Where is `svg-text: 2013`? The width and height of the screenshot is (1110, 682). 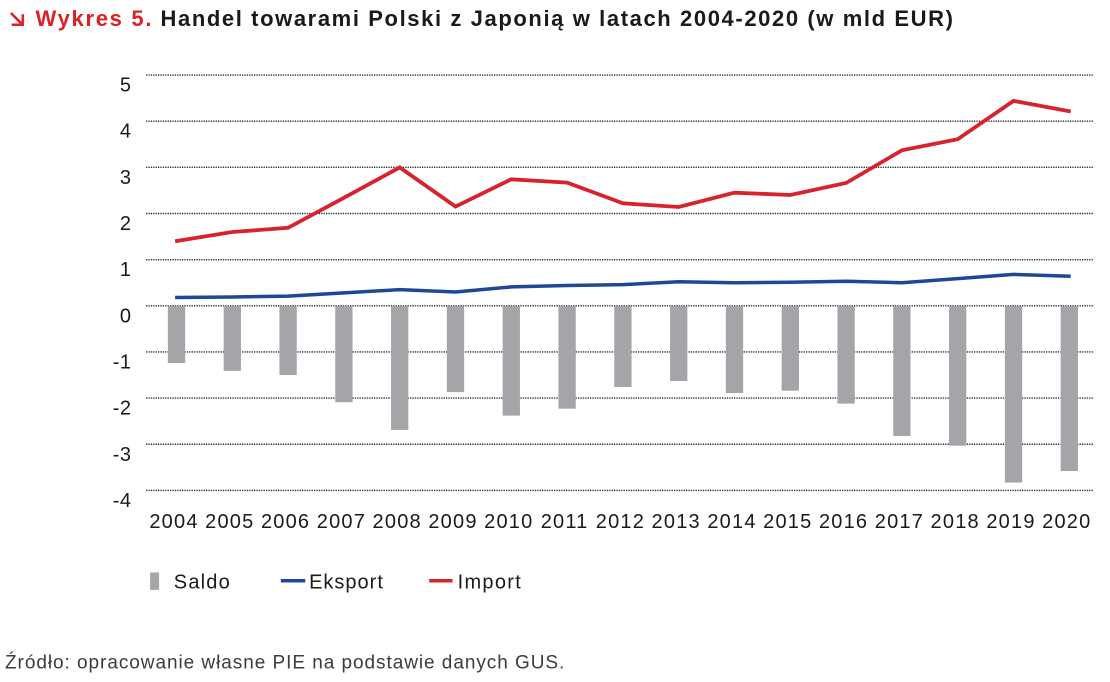
svg-text: 2013 is located at coordinates (676, 522).